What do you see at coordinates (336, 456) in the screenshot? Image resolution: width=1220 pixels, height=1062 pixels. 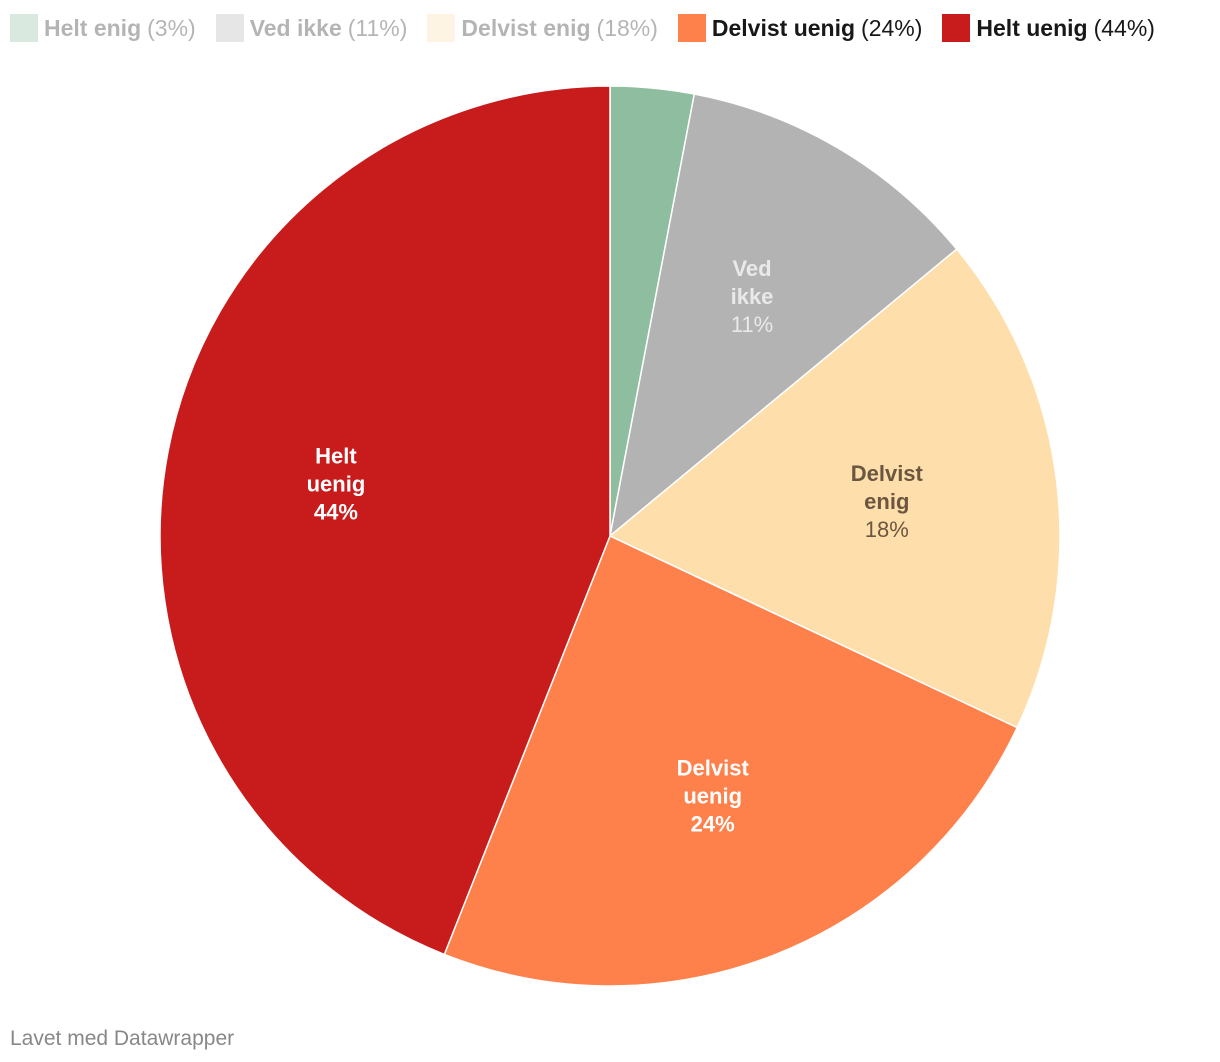 I see `slice-label-name: Helt` at bounding box center [336, 456].